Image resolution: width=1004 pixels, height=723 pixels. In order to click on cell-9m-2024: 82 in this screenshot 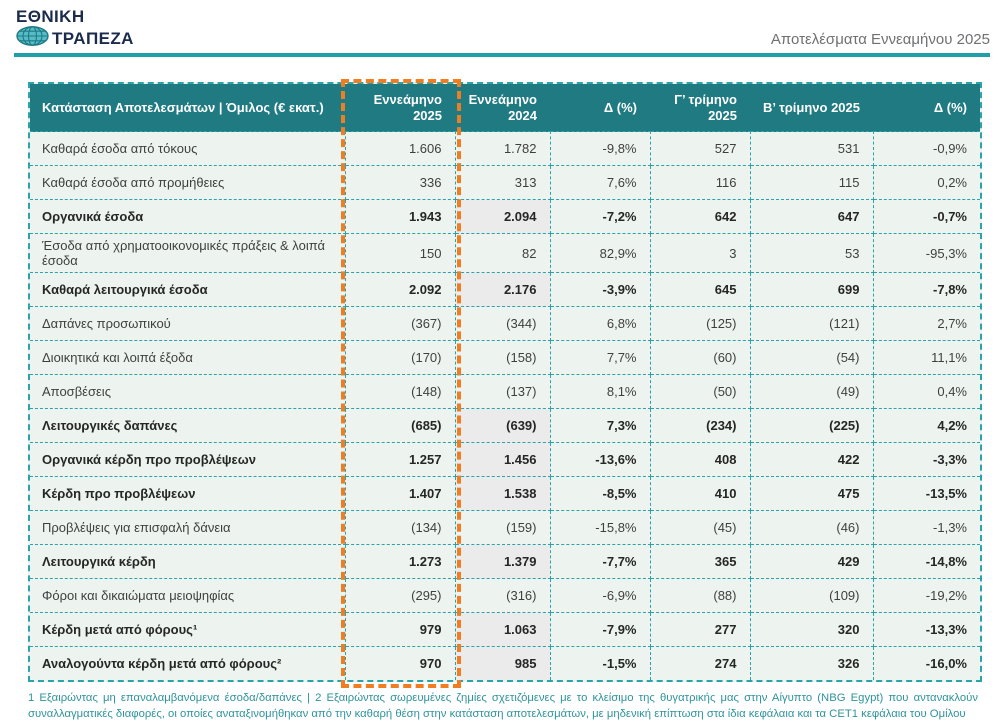, I will do `click(502, 253)`.